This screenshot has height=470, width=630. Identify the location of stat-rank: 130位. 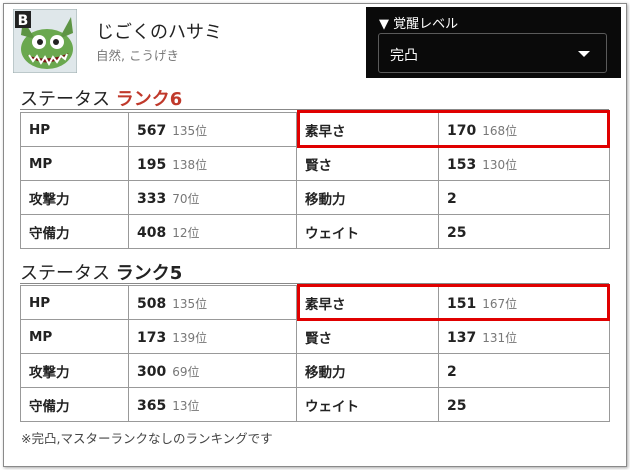
(500, 165).